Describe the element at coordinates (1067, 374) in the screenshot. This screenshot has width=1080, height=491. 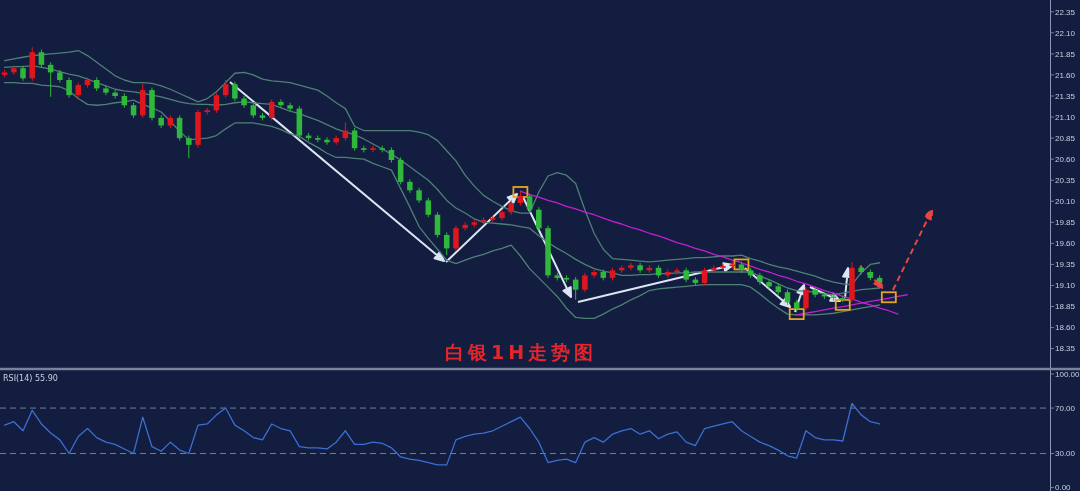
I see `y-tick-label: 100.00` at that location.